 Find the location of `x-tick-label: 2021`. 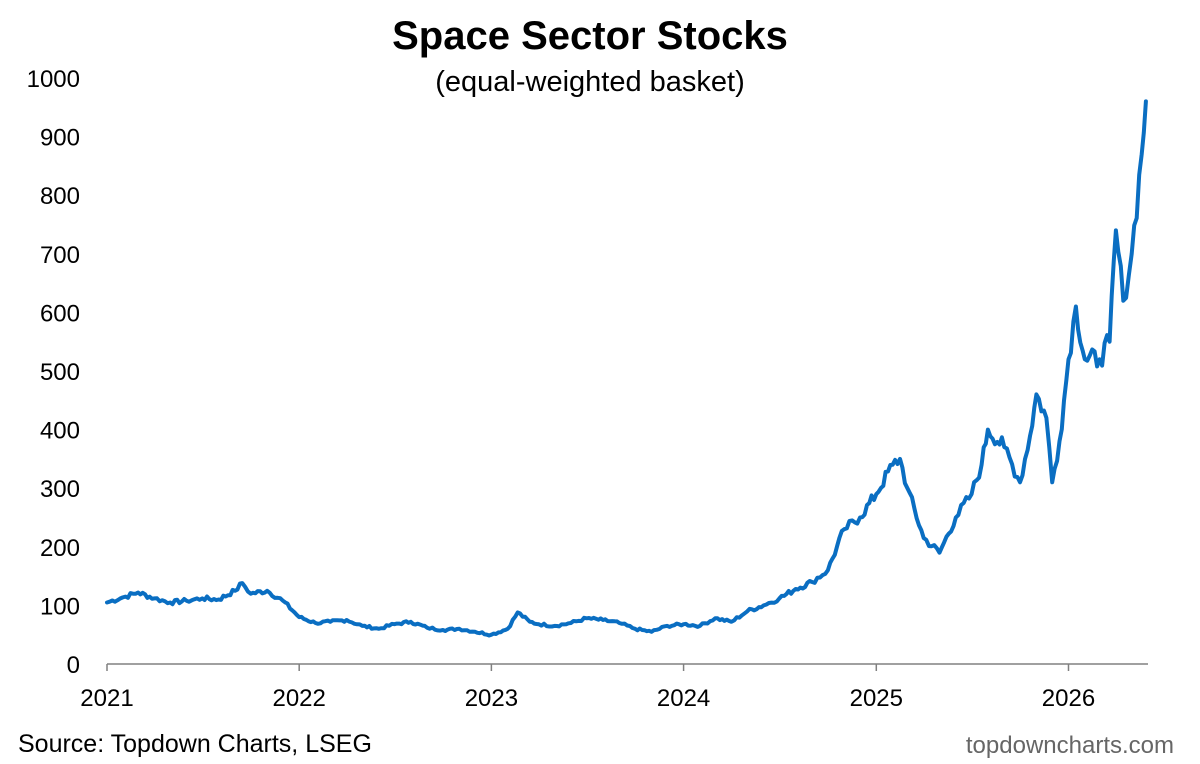

x-tick-label: 2021 is located at coordinates (106, 698).